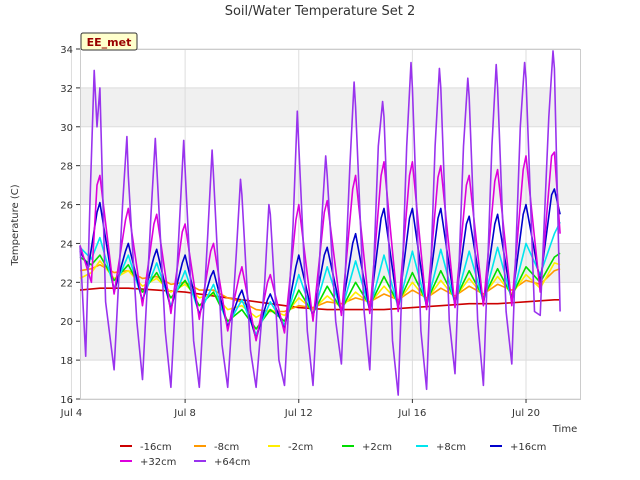  What do you see at coordinates (320, 11) in the screenshot?
I see `chart-title: Soil/Water Temperature Set 2` at bounding box center [320, 11].